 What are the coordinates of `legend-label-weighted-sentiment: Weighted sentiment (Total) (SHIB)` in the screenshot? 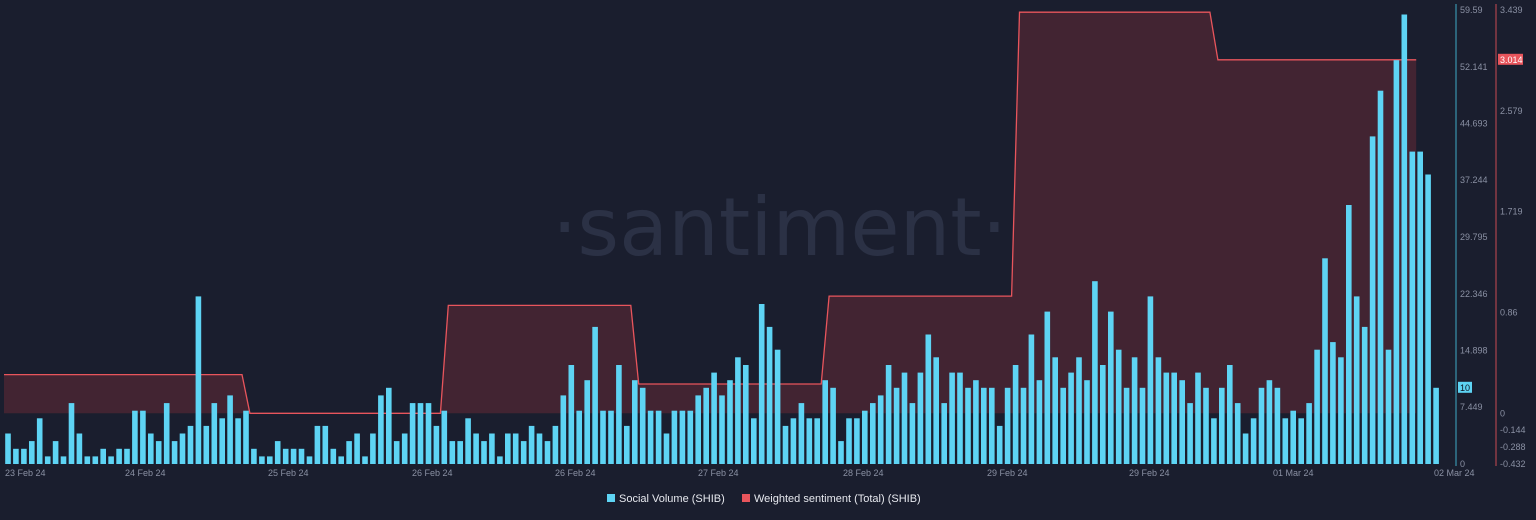 It's located at (837, 499).